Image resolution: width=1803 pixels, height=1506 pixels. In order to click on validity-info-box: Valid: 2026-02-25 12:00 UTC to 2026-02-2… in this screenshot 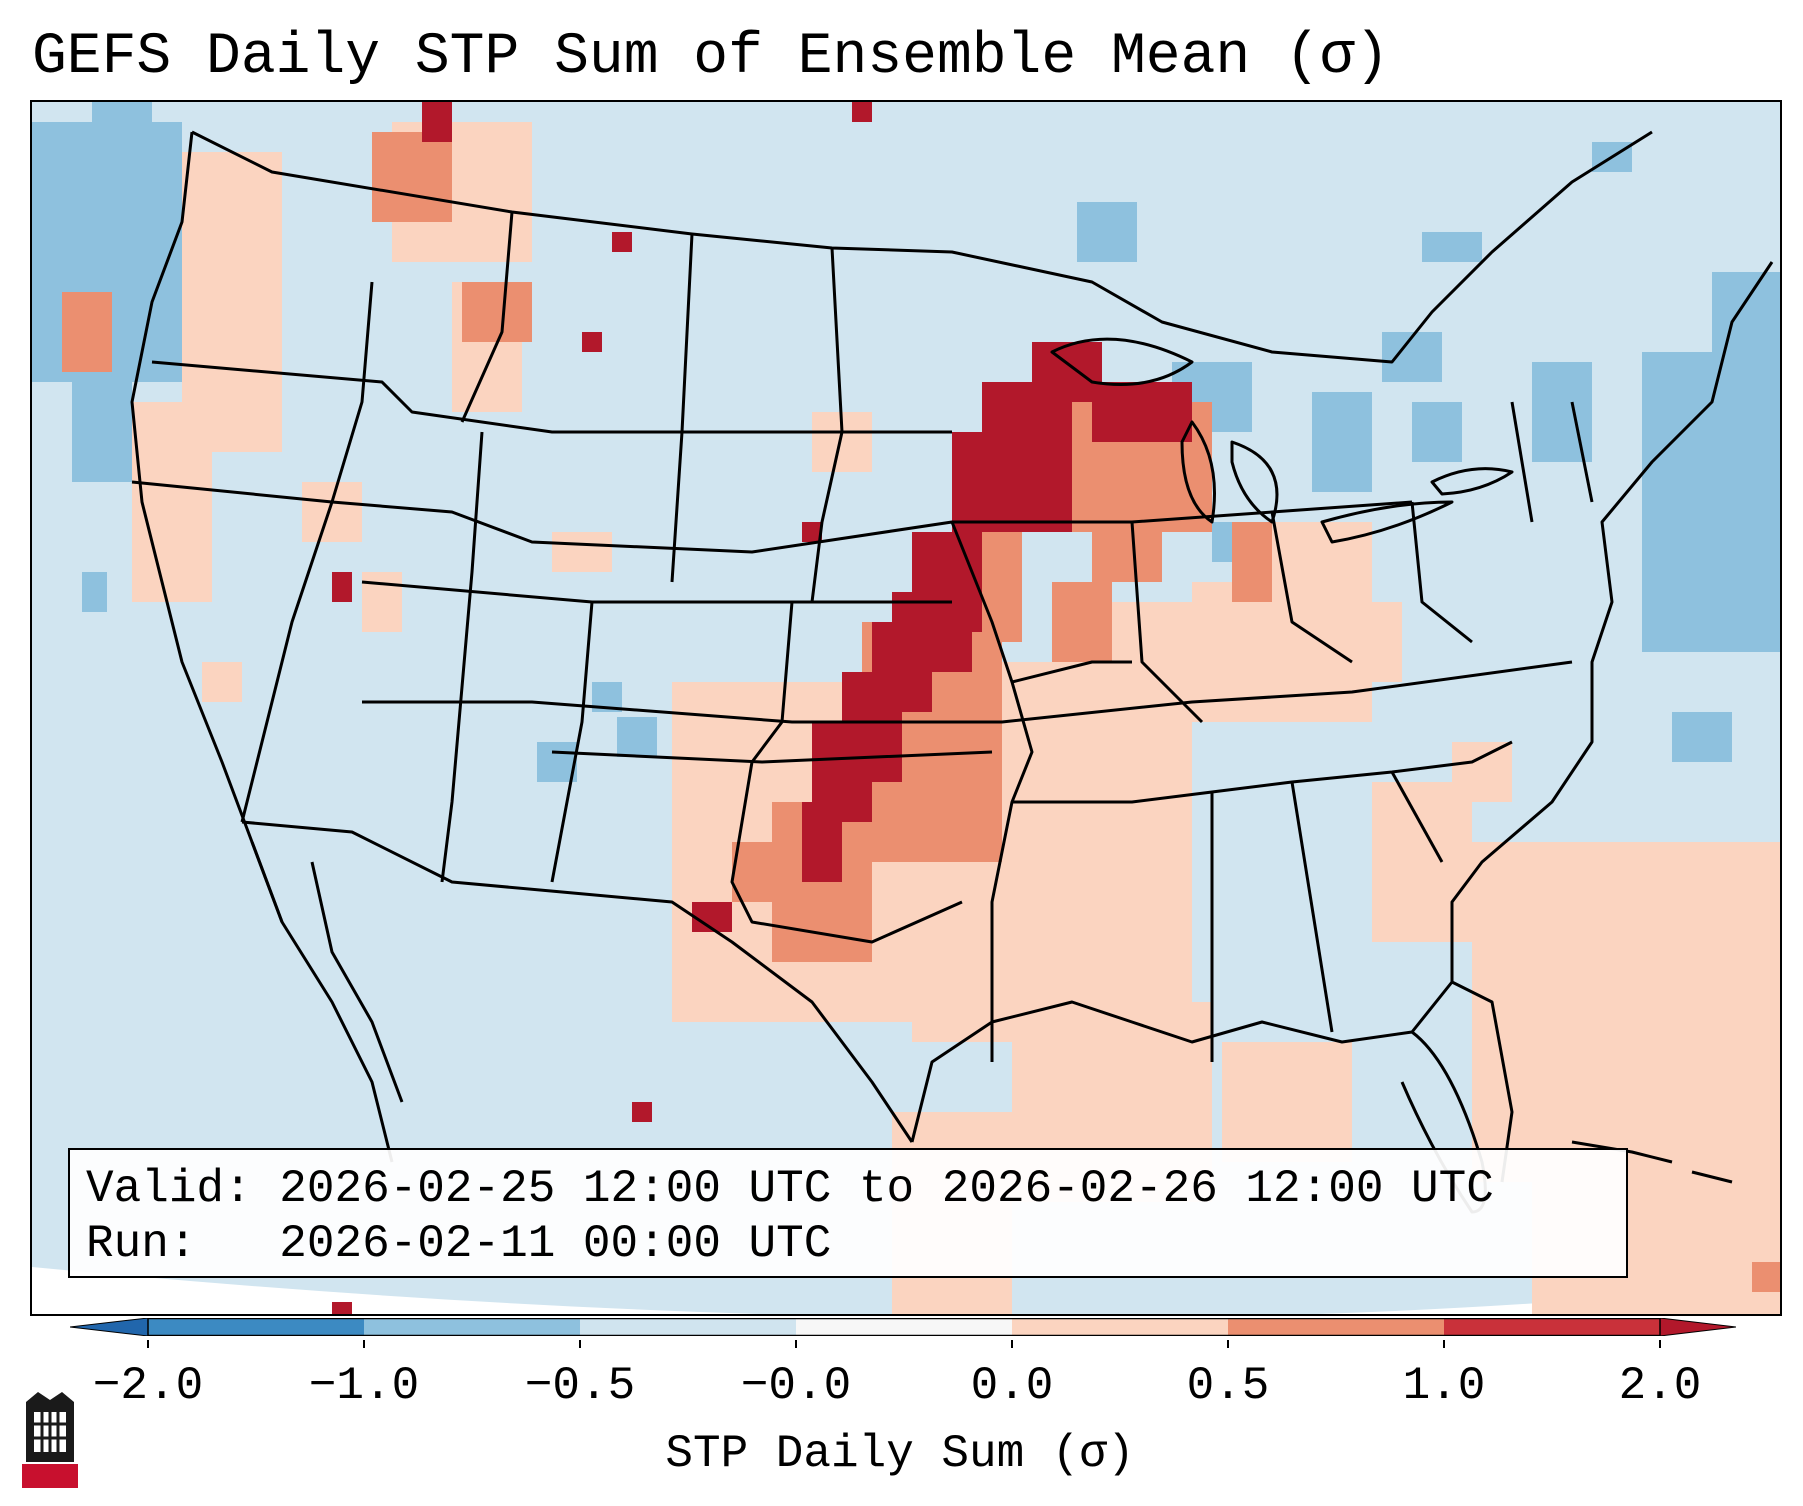, I will do `click(848, 1213)`.